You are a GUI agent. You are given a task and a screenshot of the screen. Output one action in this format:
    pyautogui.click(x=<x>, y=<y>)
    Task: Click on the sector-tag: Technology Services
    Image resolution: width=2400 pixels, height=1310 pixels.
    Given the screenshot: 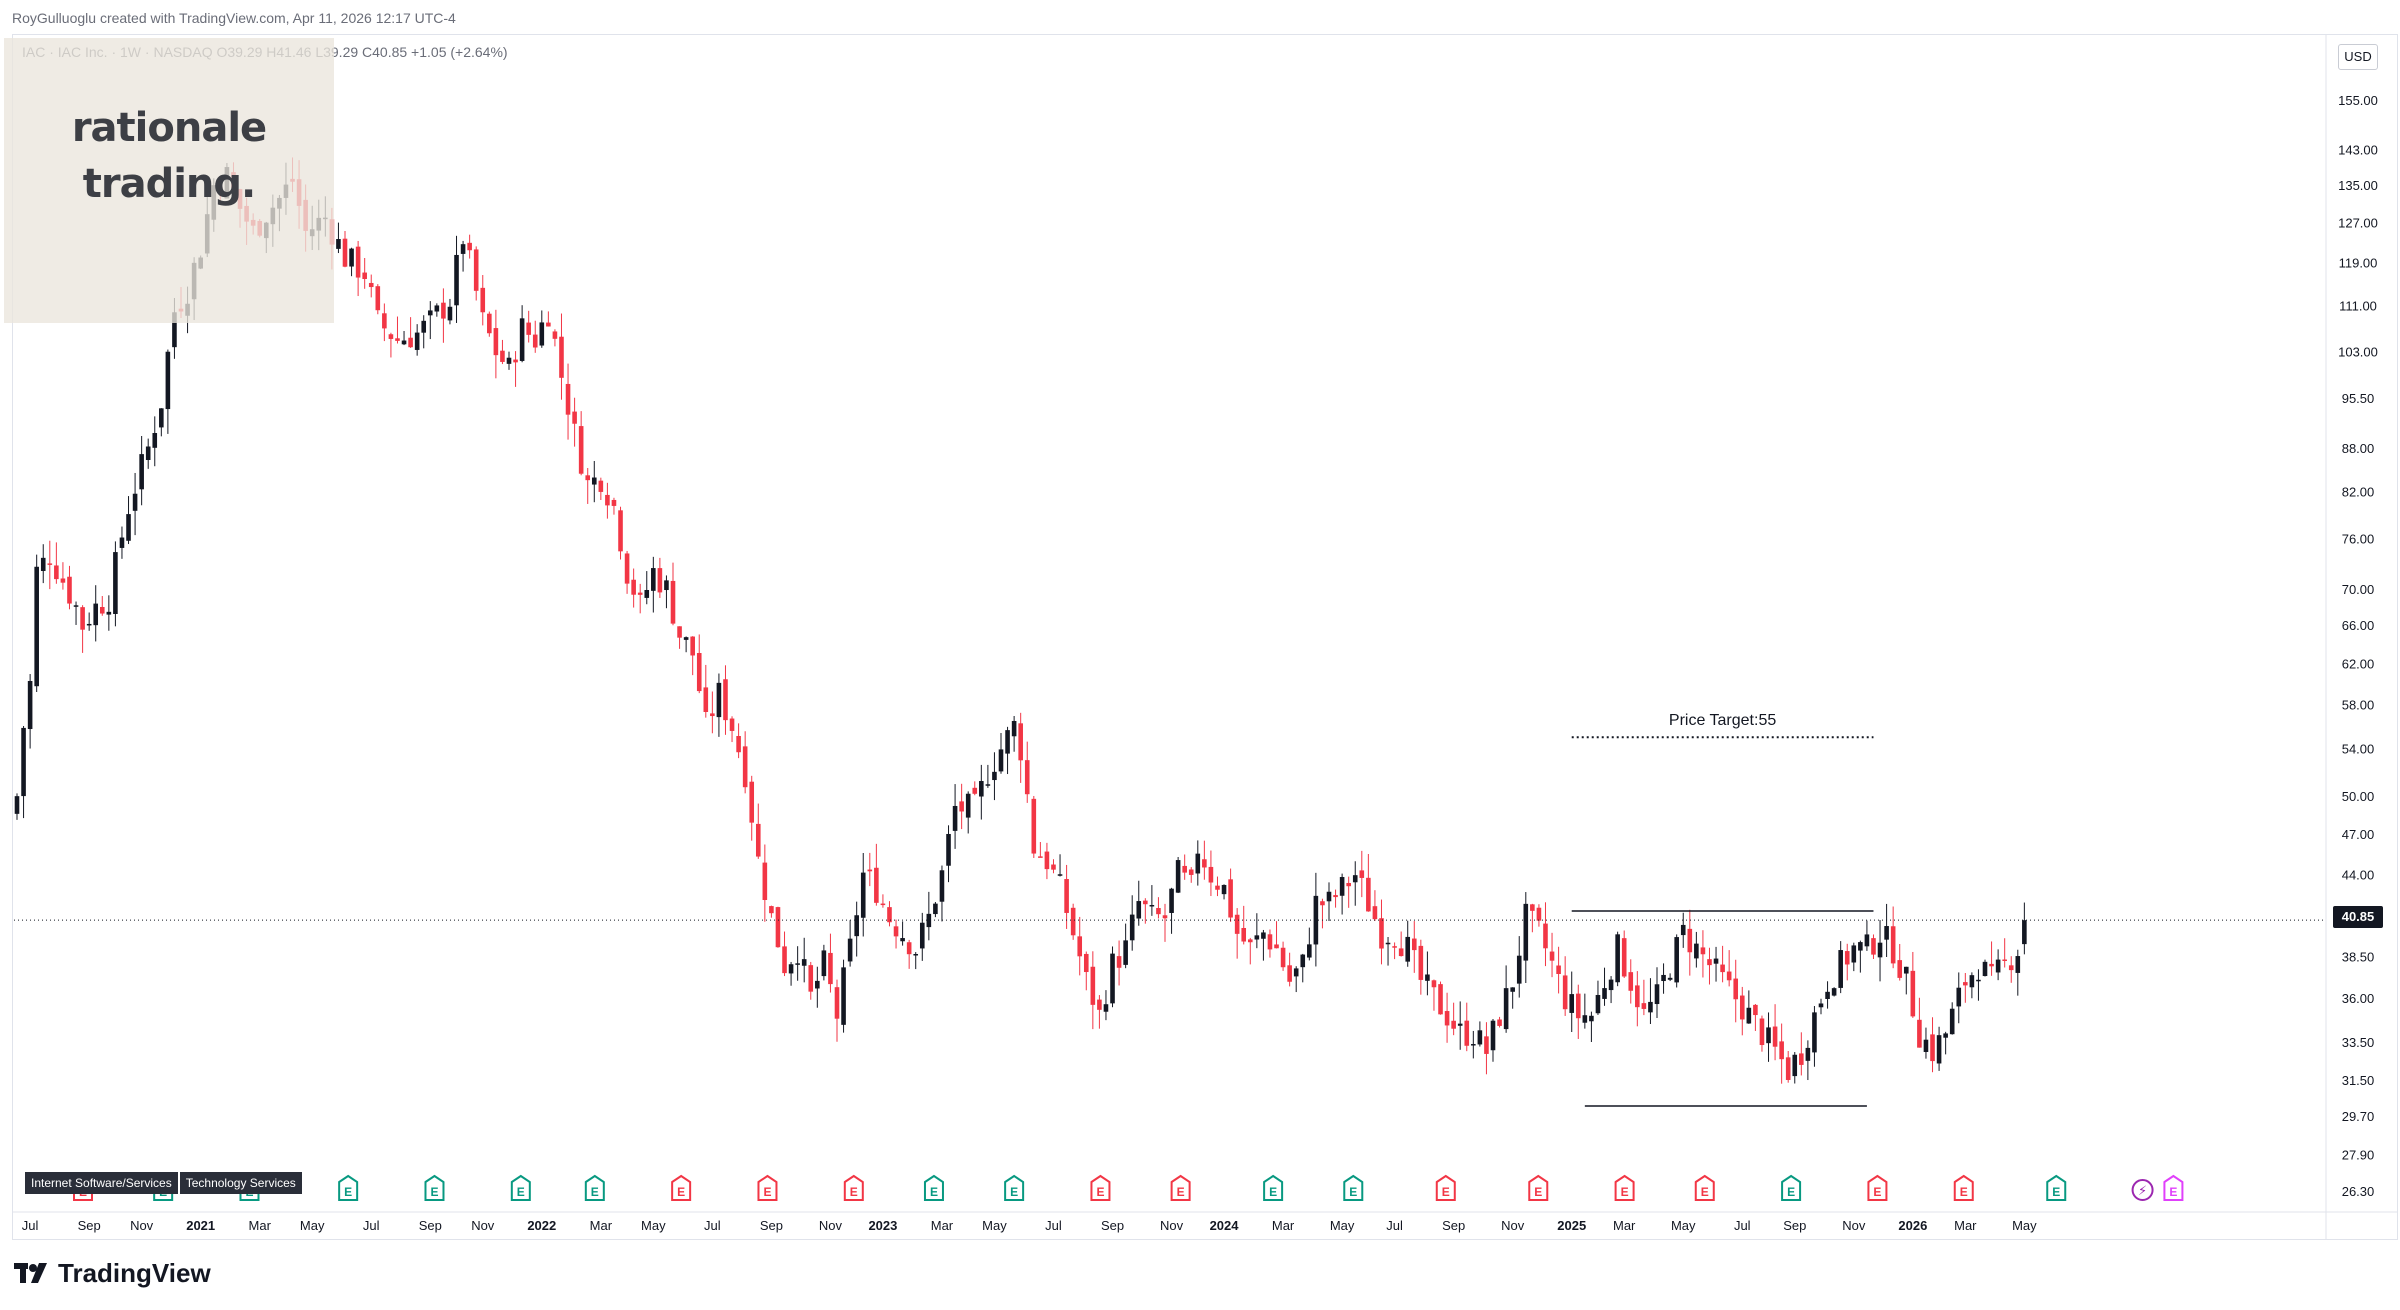 What is the action you would take?
    pyautogui.click(x=241, y=1183)
    